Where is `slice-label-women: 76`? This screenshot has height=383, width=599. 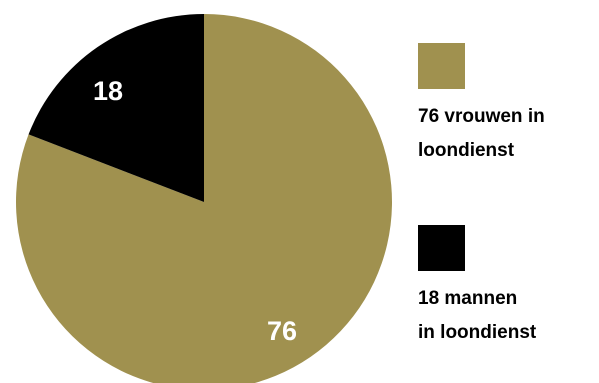
slice-label-women: 76 is located at coordinates (282, 331).